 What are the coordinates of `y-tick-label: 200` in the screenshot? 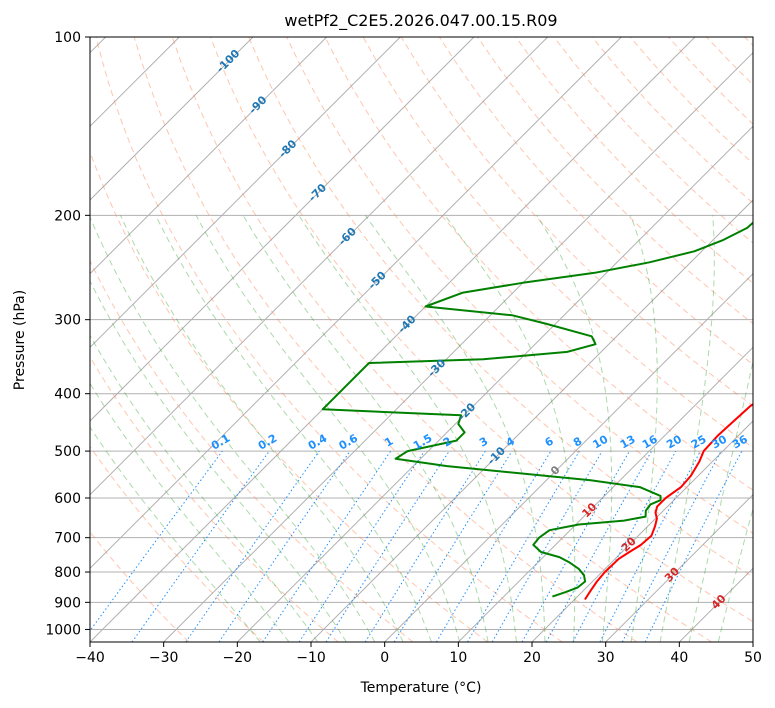 It's located at (67, 216).